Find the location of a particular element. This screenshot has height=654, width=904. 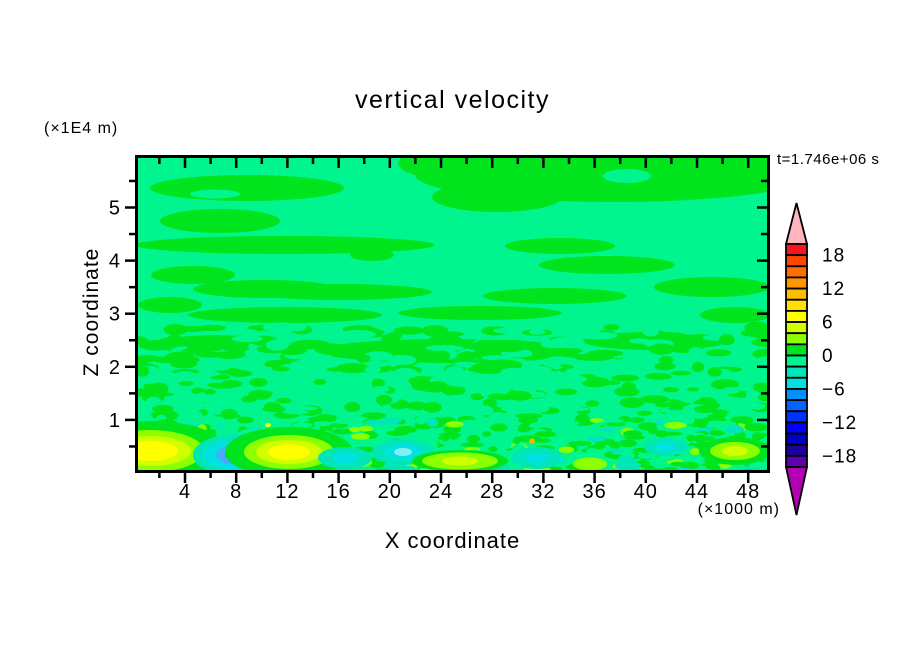

x-axis-unit-label: (×1000 m) is located at coordinates (738, 509).